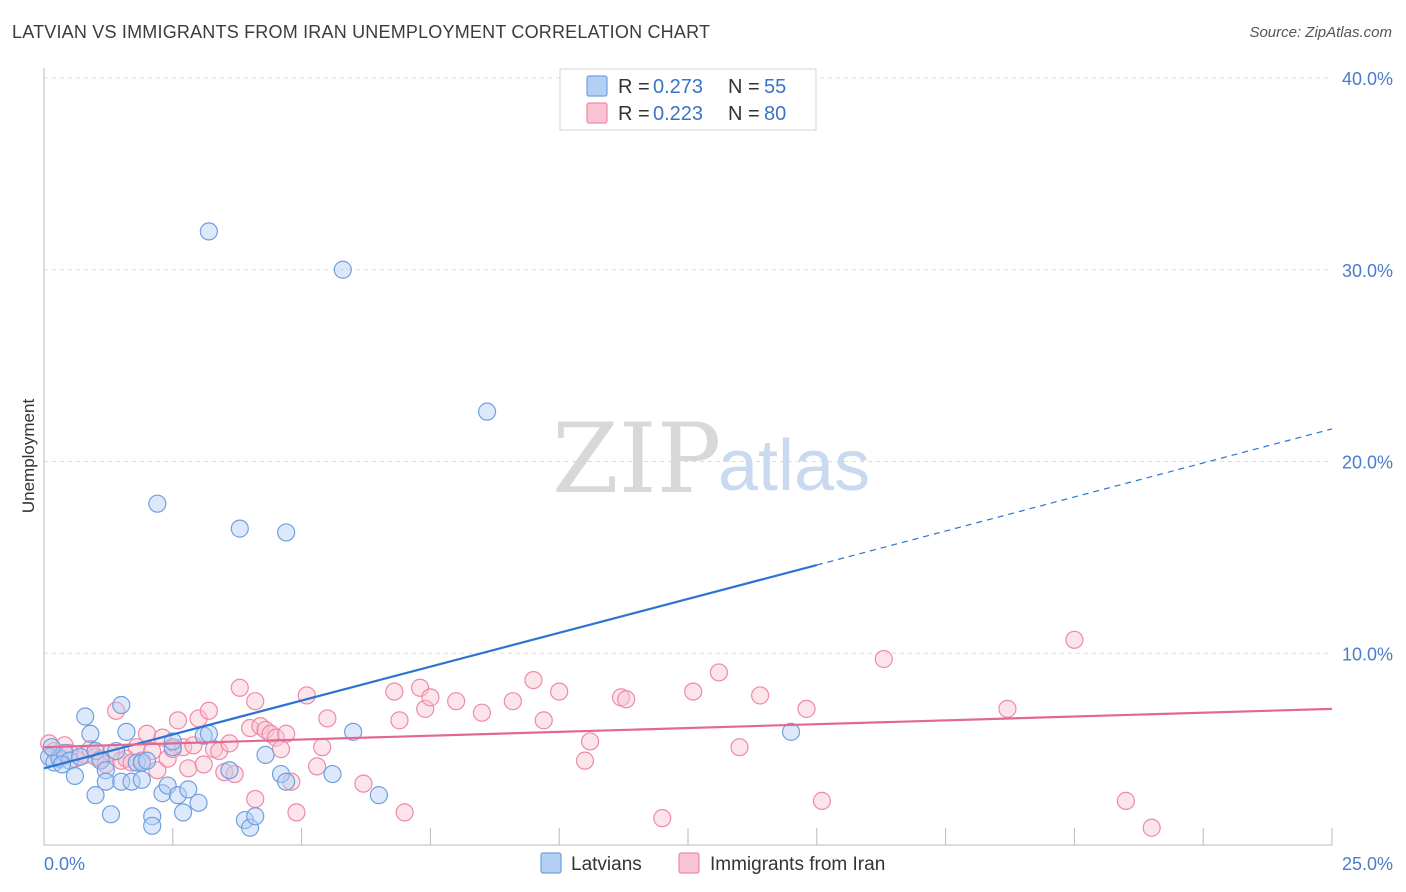 This screenshot has width=1406, height=892. I want to click on legend-n-value-iran: 80, so click(775, 114).